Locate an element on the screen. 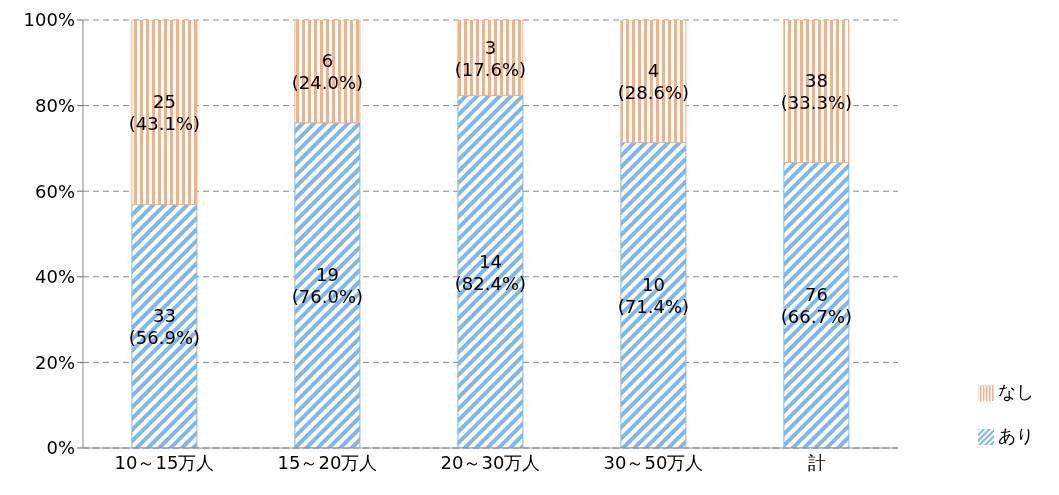 The image size is (1059, 495). data-label: 33 (56.9%) is located at coordinates (164, 326).